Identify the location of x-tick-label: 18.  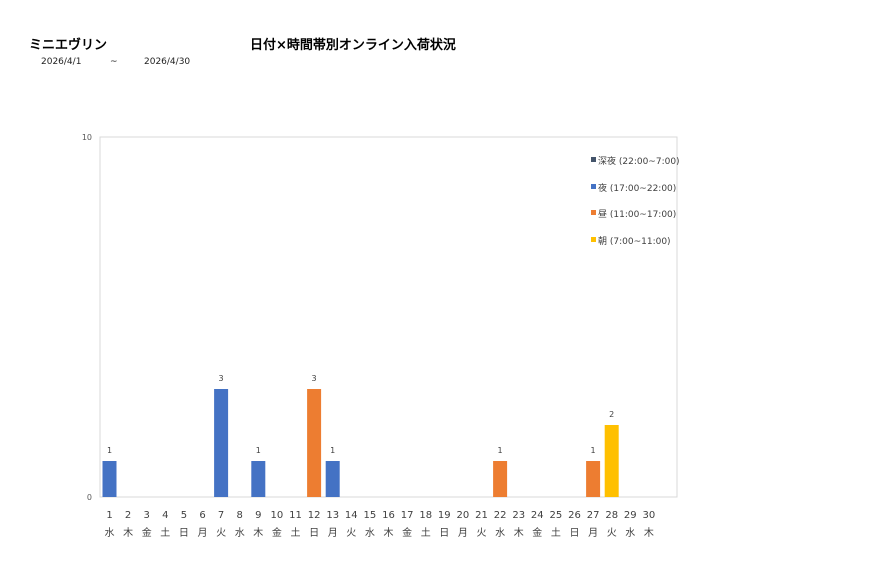
(425, 515).